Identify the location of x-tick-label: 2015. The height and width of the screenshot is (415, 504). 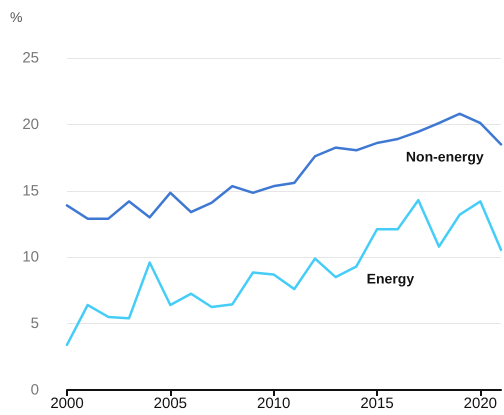
(377, 403).